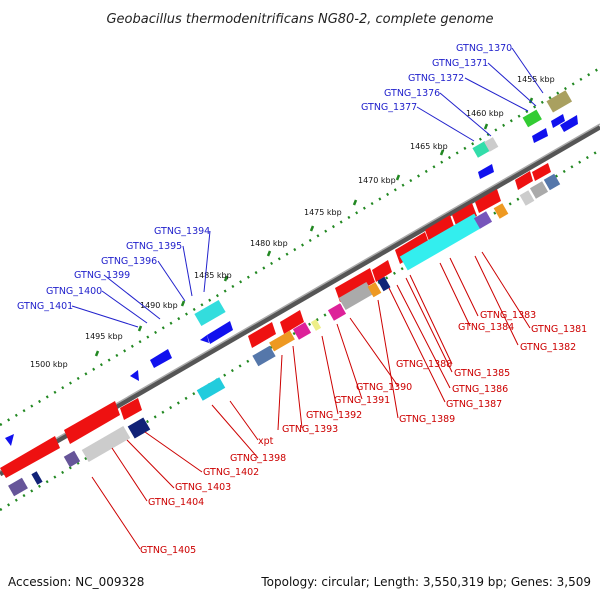 The width and height of the screenshot is (600, 600). I want to click on scale-label: 1475 kbp, so click(323, 212).